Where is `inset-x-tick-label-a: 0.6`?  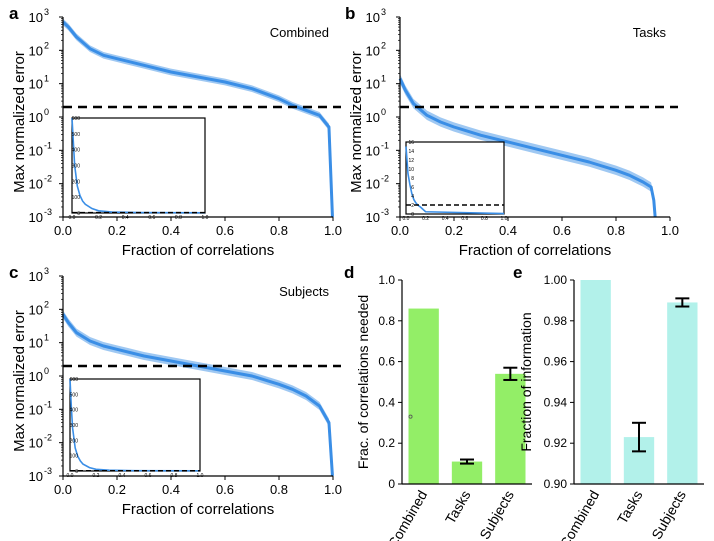 inset-x-tick-label-a: 0.6 is located at coordinates (151, 218).